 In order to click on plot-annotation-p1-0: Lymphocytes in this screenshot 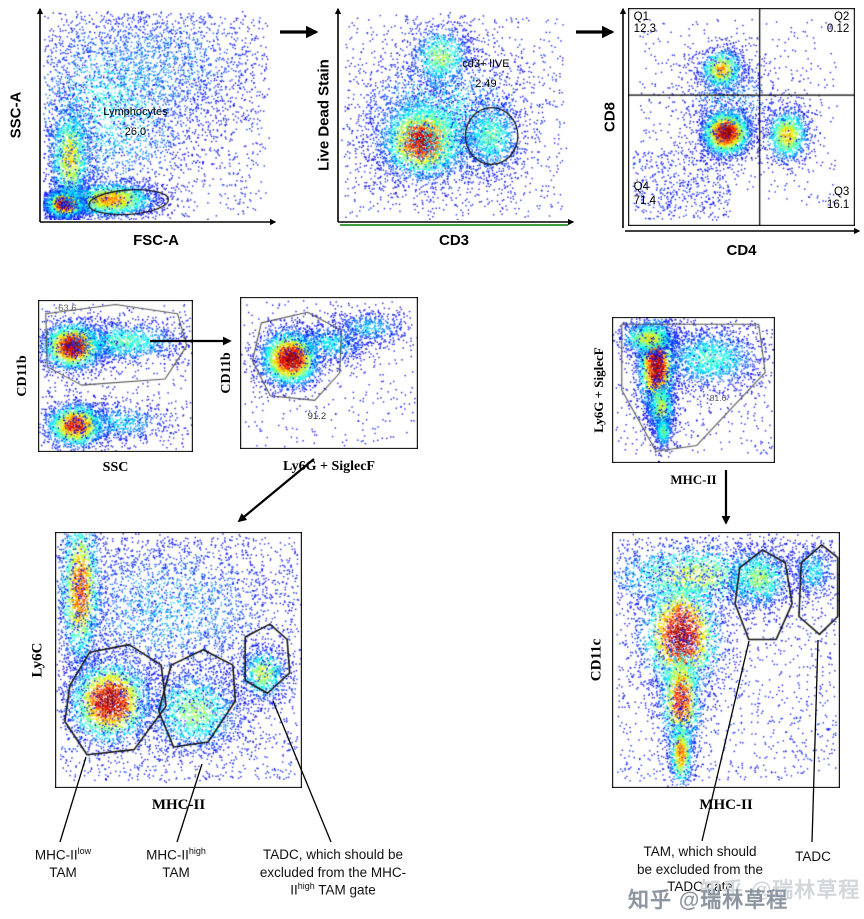, I will do `click(135, 111)`.